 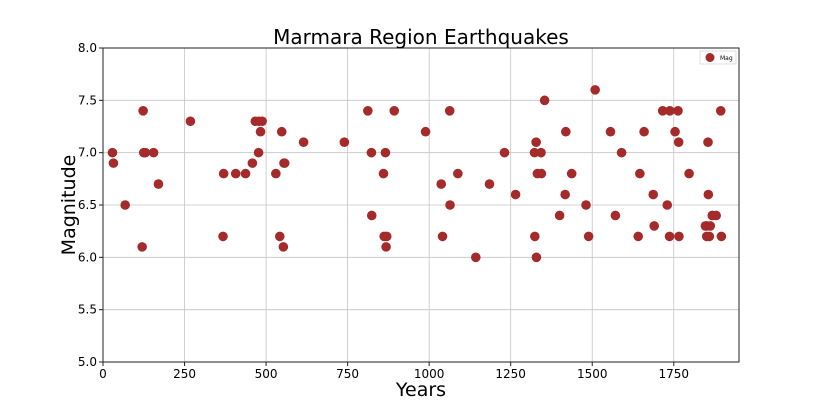 I want to click on x-tick-label: 1750, so click(x=673, y=374).